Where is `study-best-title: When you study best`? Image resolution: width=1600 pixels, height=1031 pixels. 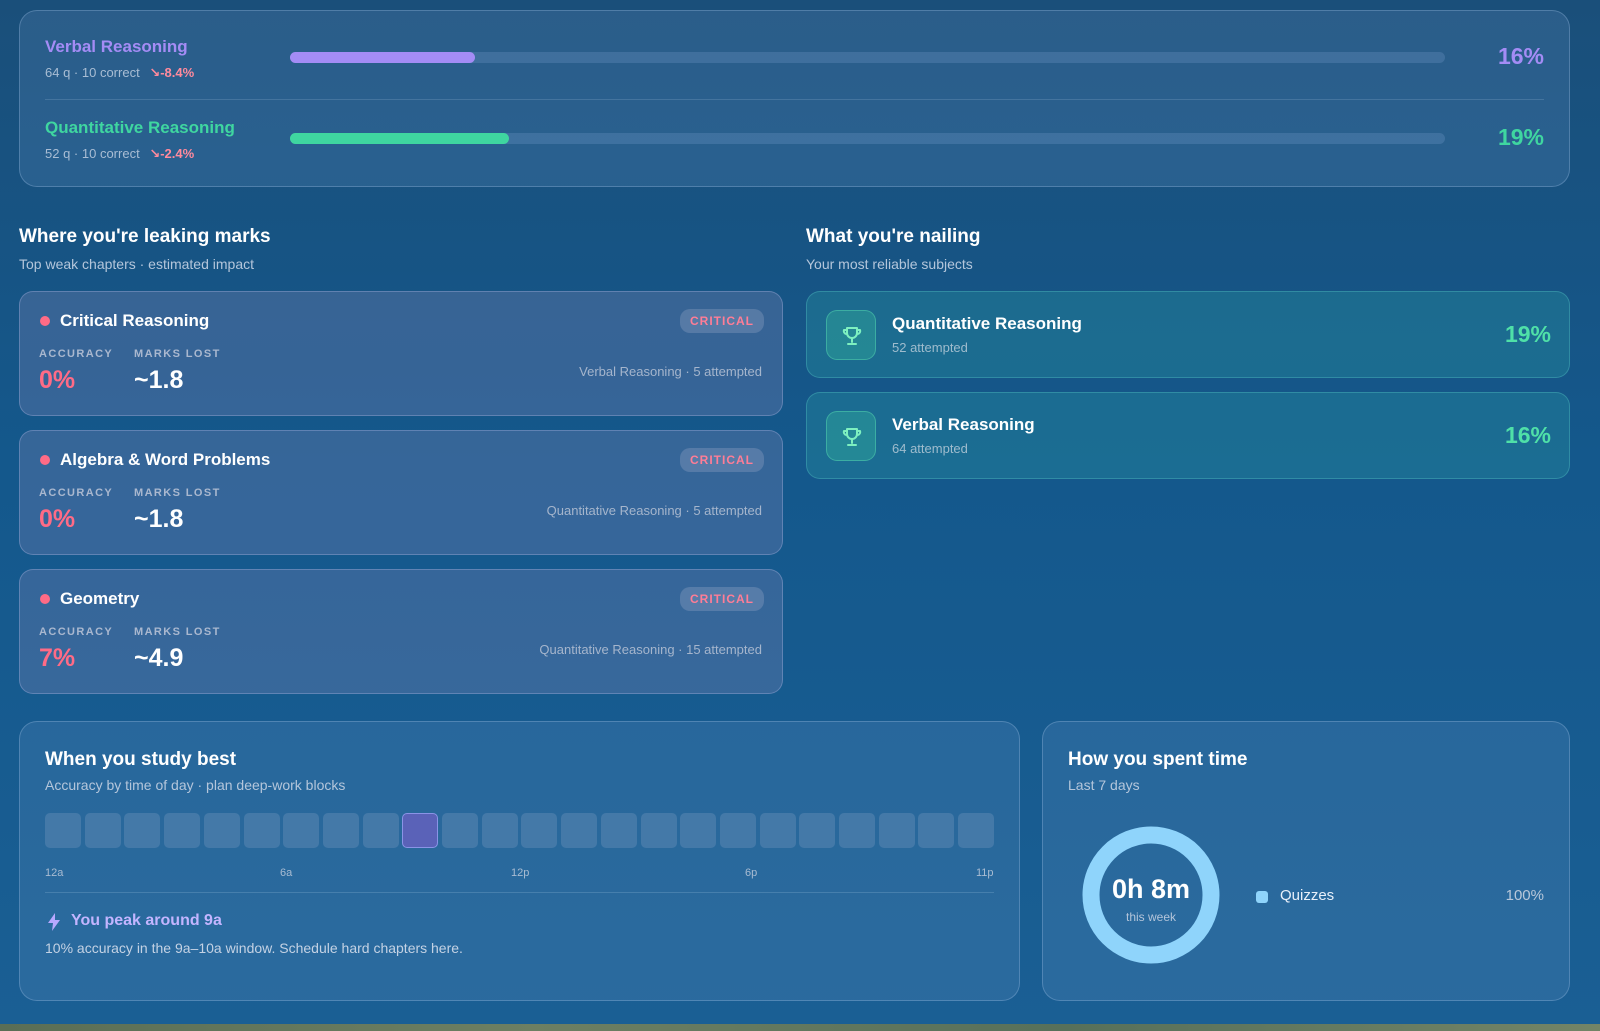 study-best-title: When you study best is located at coordinates (141, 759).